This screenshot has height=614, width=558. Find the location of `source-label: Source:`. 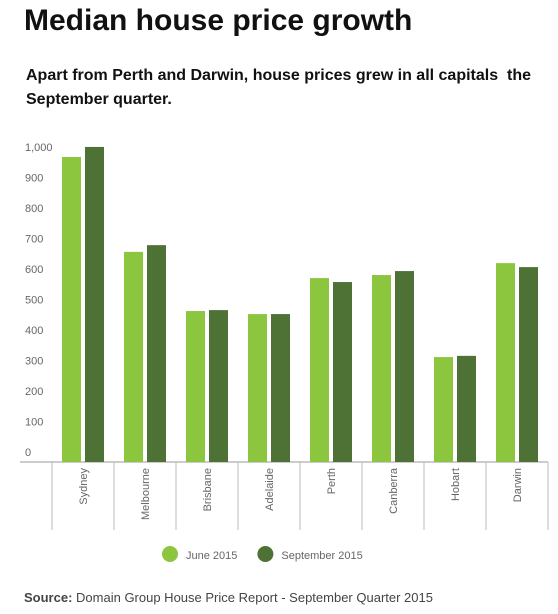

source-label: Source: is located at coordinates (48, 597).